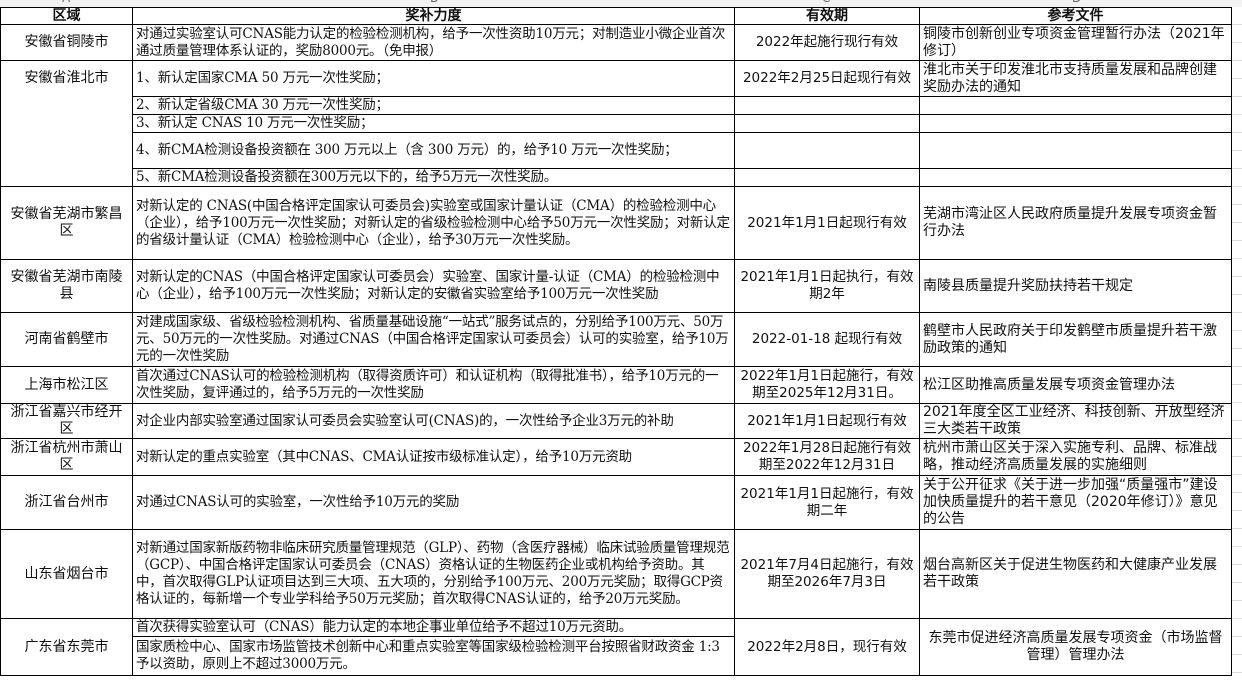  What do you see at coordinates (434, 2) in the screenshot?
I see `column-letter-b: B` at bounding box center [434, 2].